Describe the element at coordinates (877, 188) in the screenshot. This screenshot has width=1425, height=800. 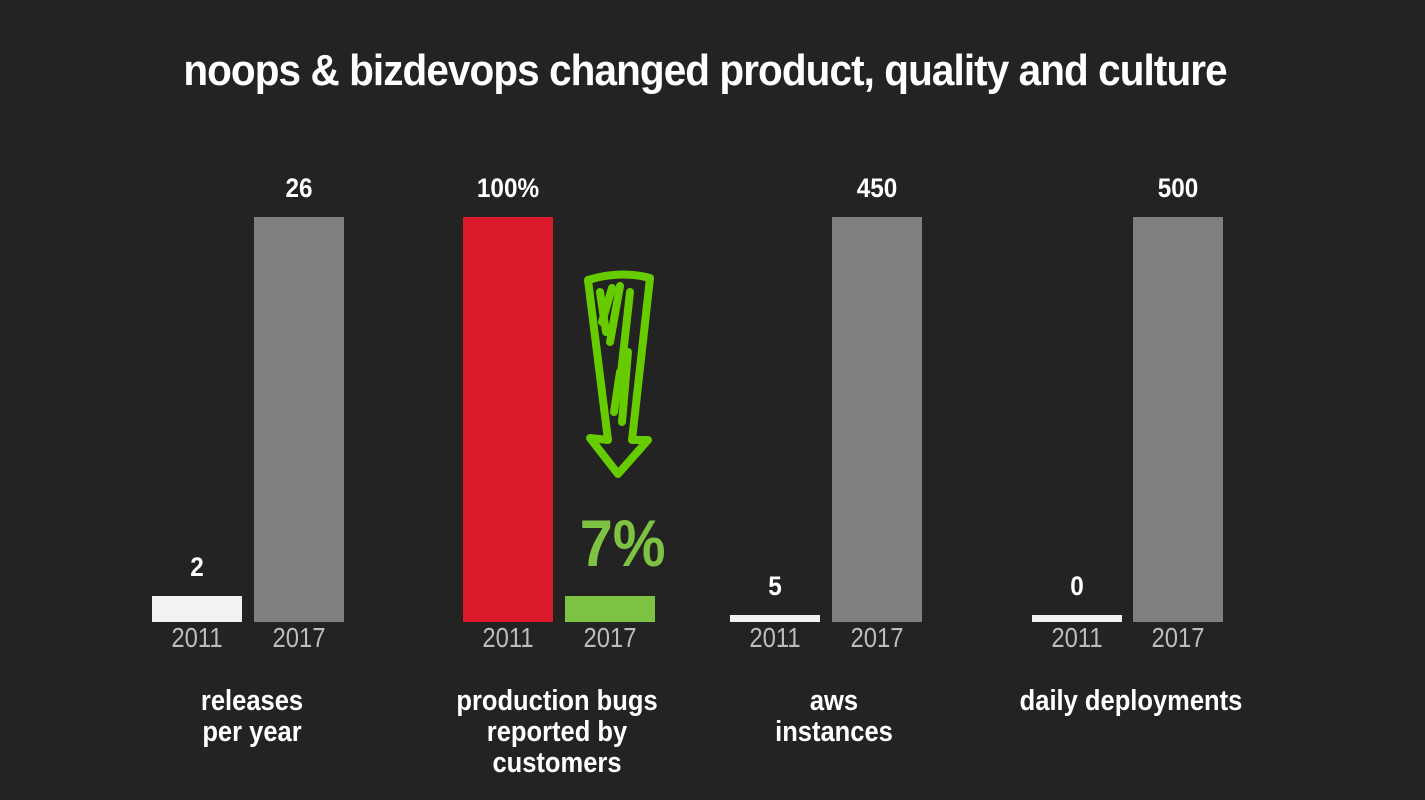
I see `value-label: 450` at that location.